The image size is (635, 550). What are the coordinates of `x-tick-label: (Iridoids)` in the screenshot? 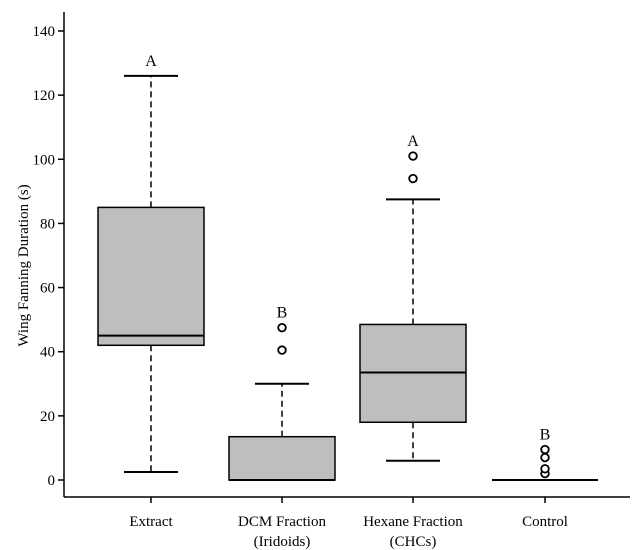 It's located at (282, 542).